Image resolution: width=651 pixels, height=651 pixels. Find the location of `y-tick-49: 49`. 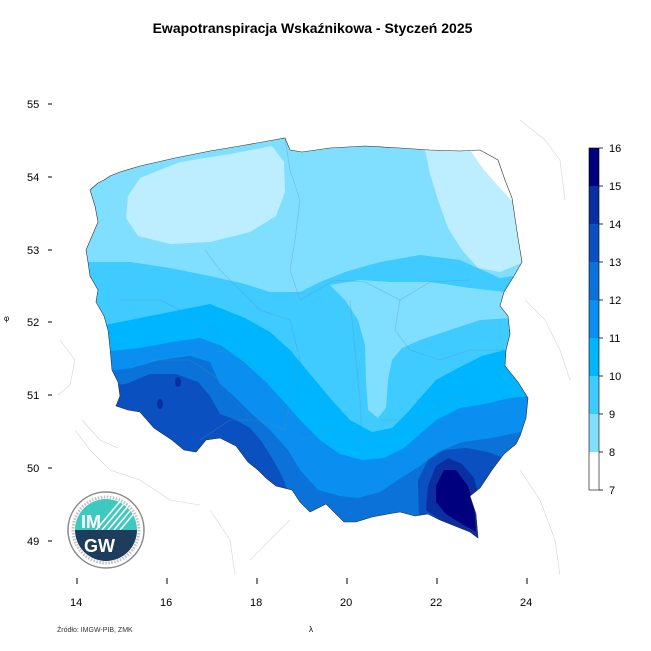

y-tick-49: 49 is located at coordinates (33, 542).